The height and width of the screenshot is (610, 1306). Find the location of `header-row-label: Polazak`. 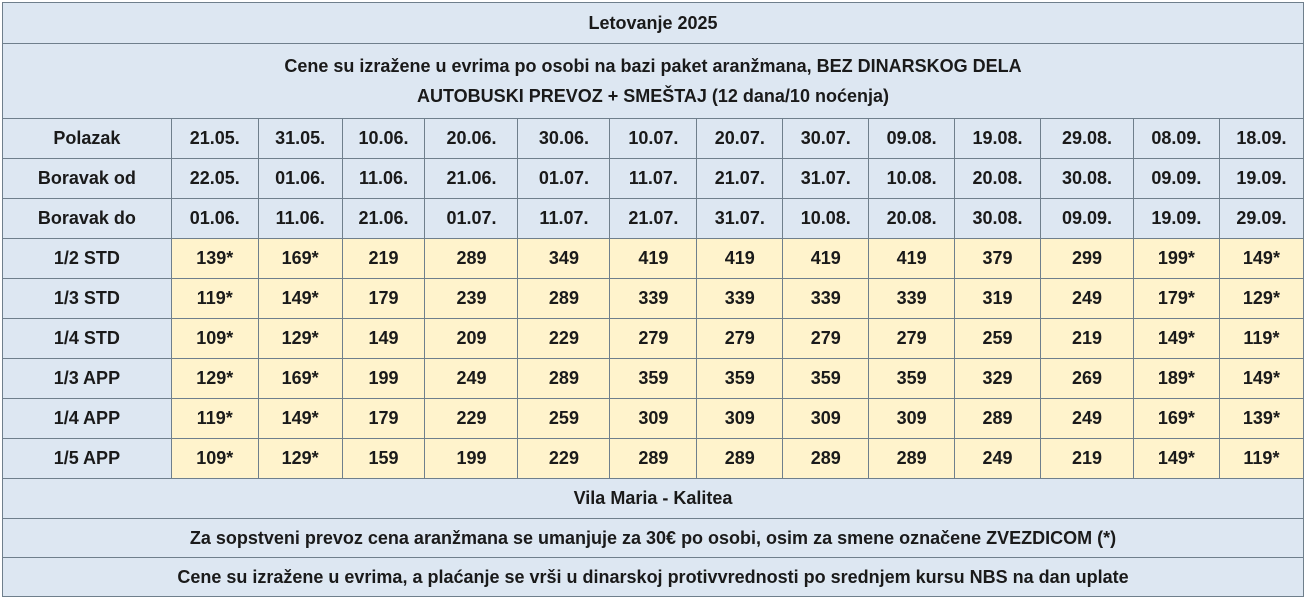

header-row-label: Polazak is located at coordinates (87, 138).